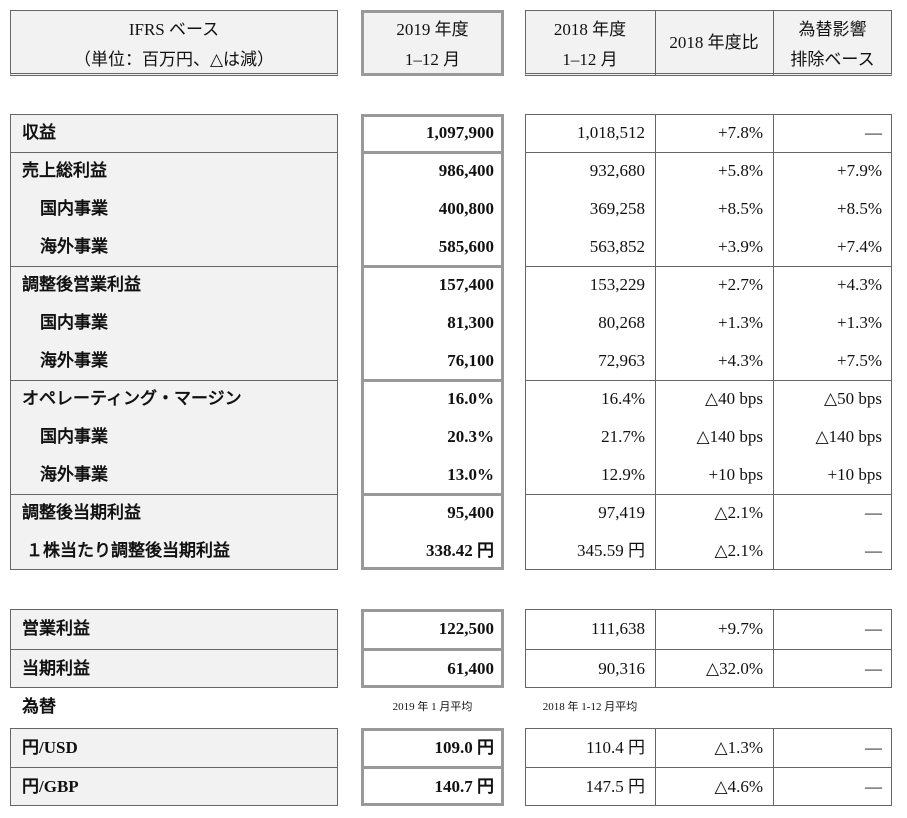 This screenshot has height=818, width=907. I want to click on value-cell: 563,852, so click(617, 246).